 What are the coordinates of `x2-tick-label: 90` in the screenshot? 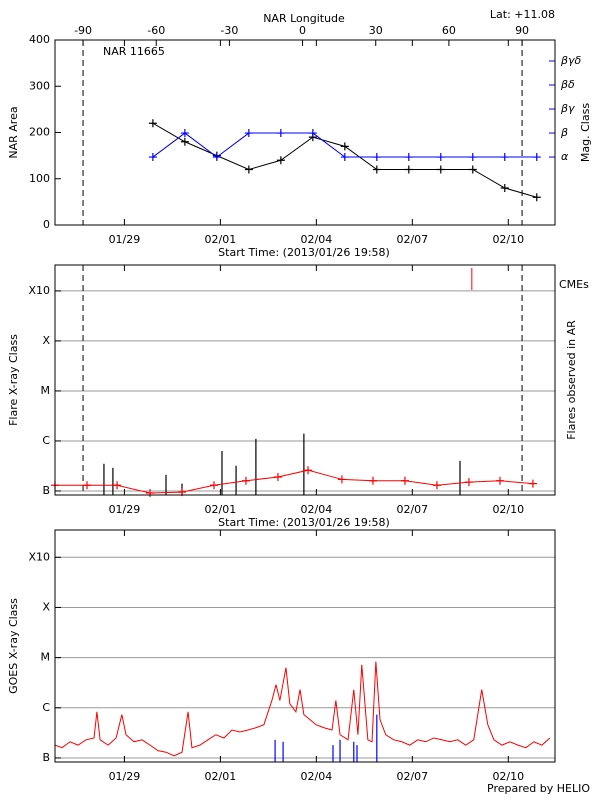 It's located at (522, 30).